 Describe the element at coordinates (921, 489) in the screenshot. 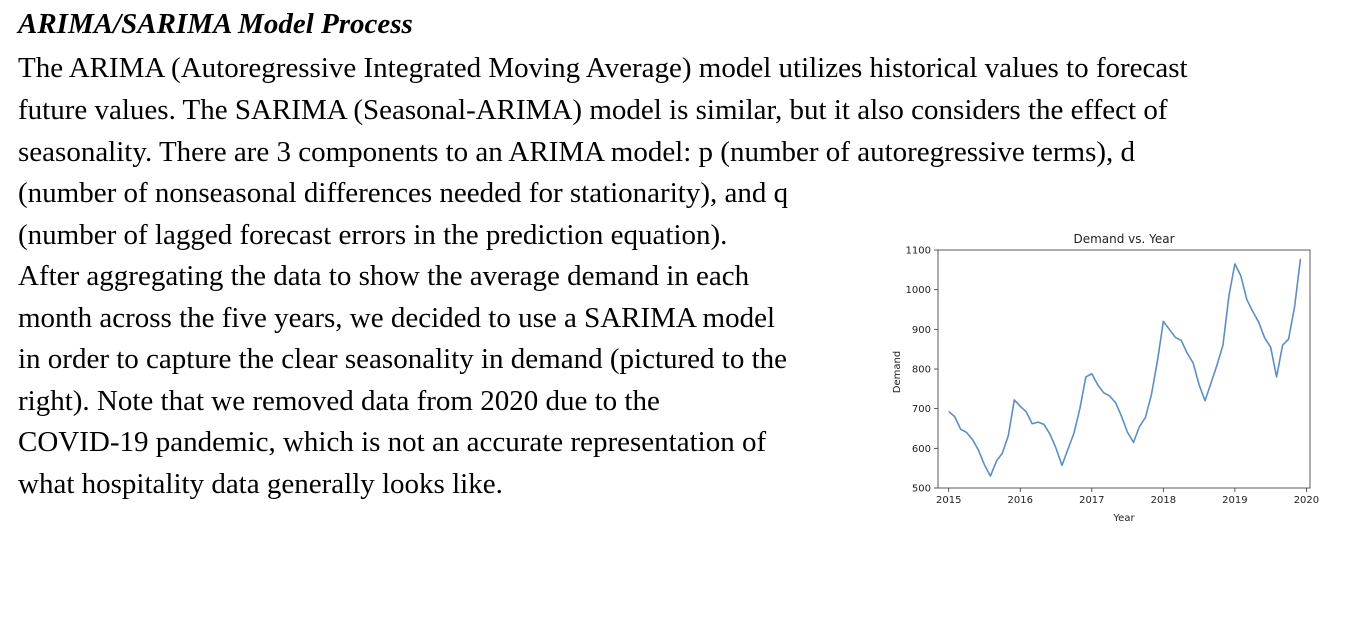

I see `y-tick-label: 500` at that location.